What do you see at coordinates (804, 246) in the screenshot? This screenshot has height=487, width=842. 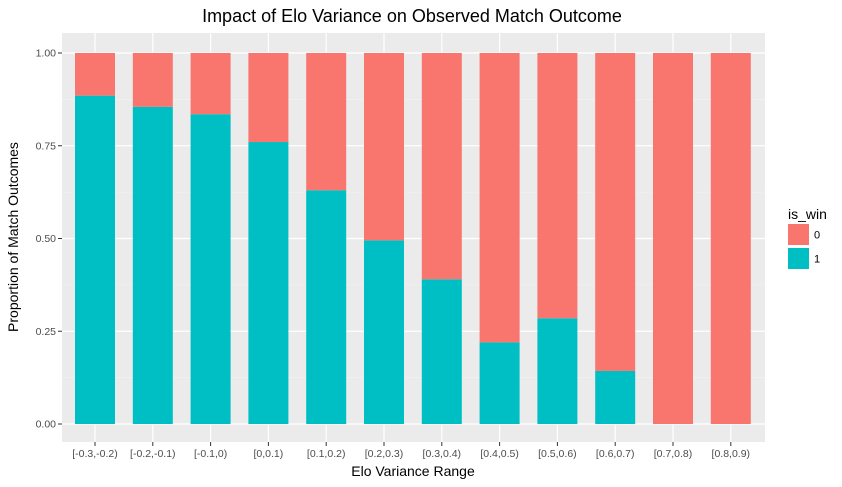 I see `legend-items: 01` at bounding box center [804, 246].